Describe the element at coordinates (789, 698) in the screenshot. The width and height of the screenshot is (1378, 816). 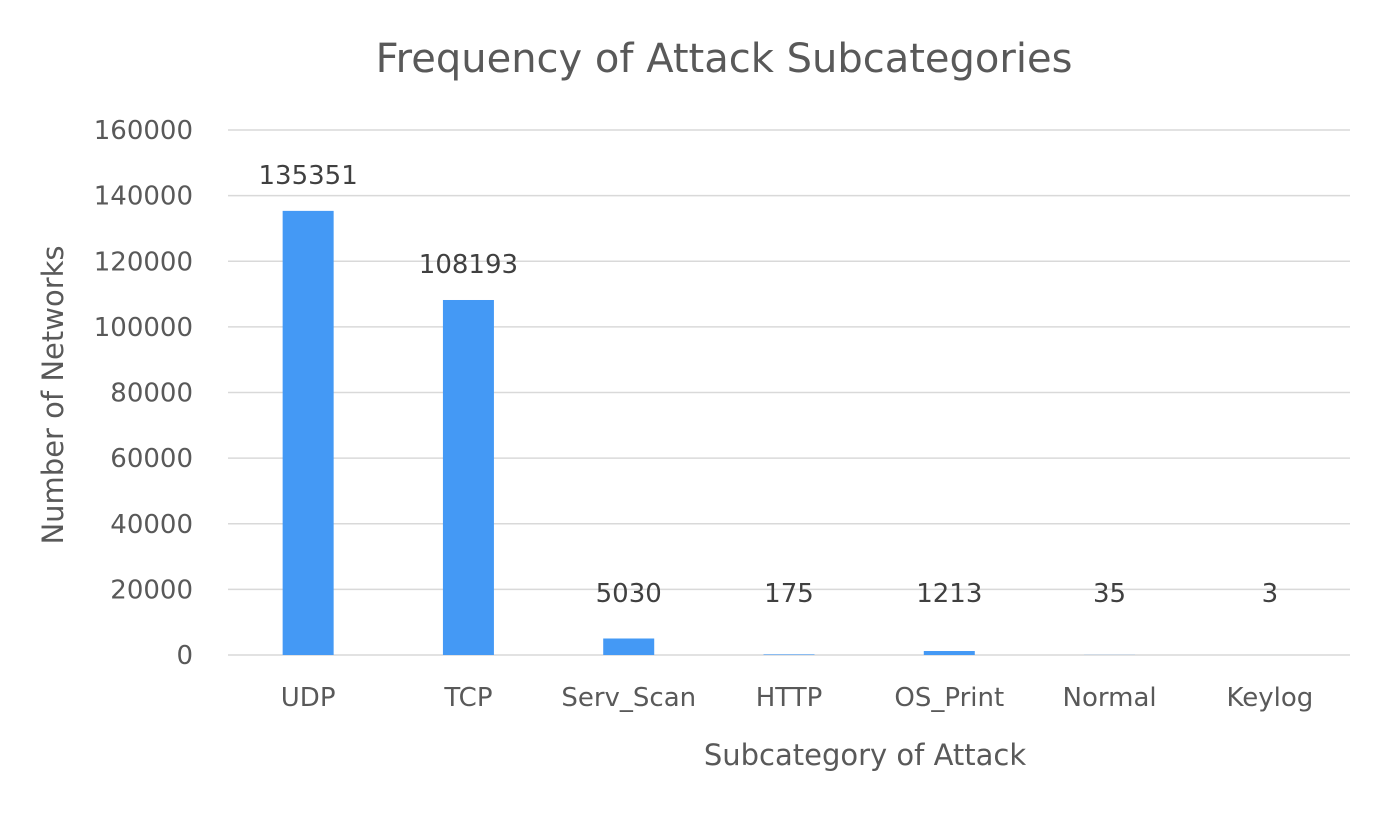
I see `x-tick-label: HTTP` at that location.